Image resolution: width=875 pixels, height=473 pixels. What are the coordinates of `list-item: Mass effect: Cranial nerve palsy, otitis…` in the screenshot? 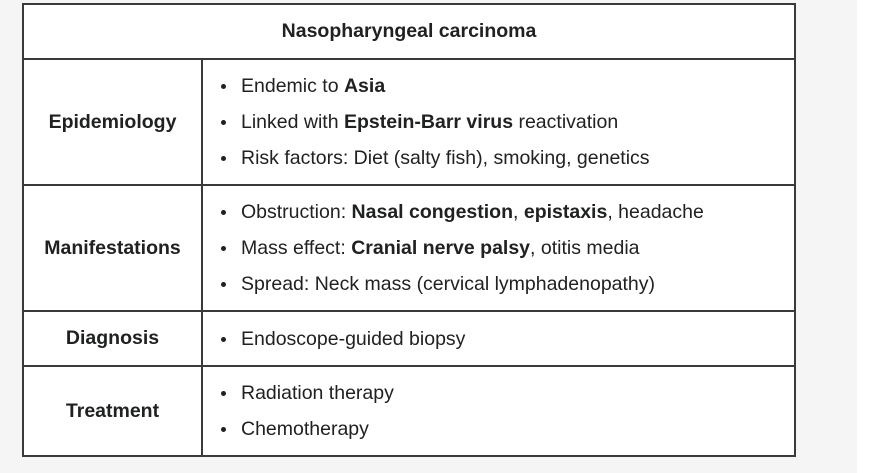 It's located at (506, 248).